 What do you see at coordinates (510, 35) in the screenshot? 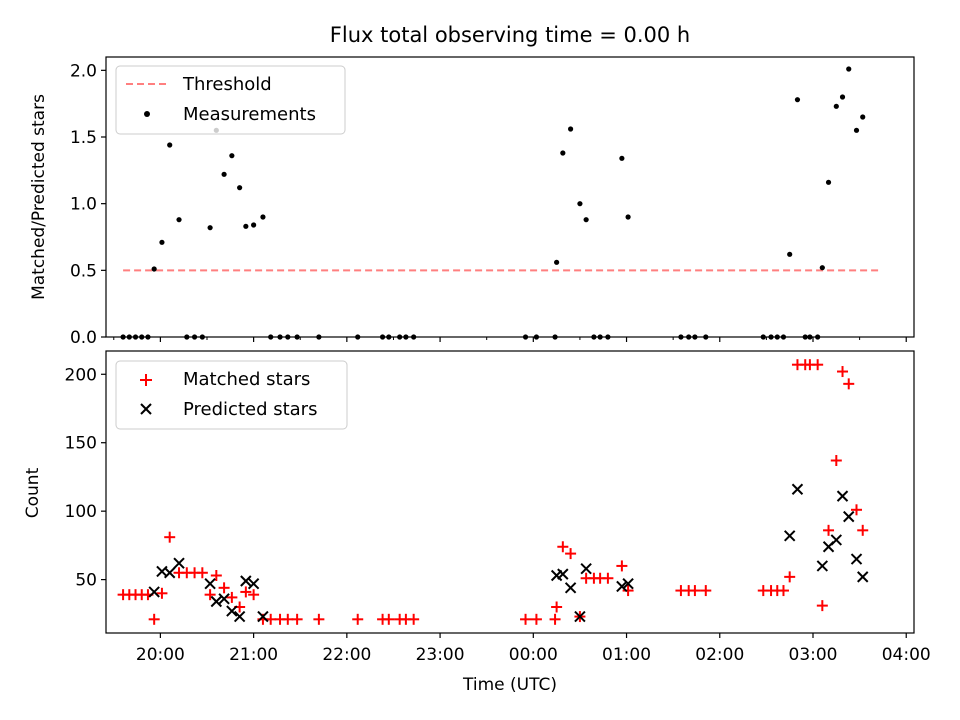
I see `chart-title: Flux total observing time = 0.00 h` at bounding box center [510, 35].